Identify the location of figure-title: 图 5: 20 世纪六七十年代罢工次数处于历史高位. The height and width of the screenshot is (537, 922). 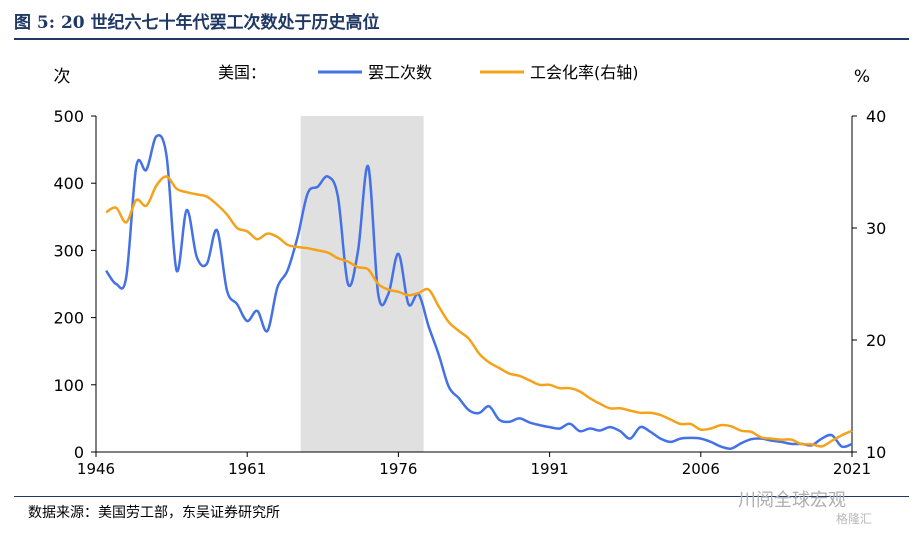
(197, 23).